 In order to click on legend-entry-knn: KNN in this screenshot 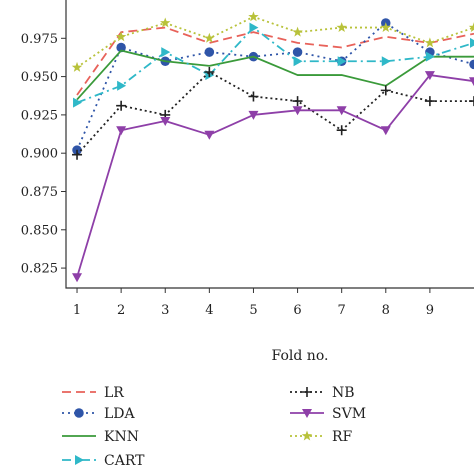, I will do `click(100, 437)`.